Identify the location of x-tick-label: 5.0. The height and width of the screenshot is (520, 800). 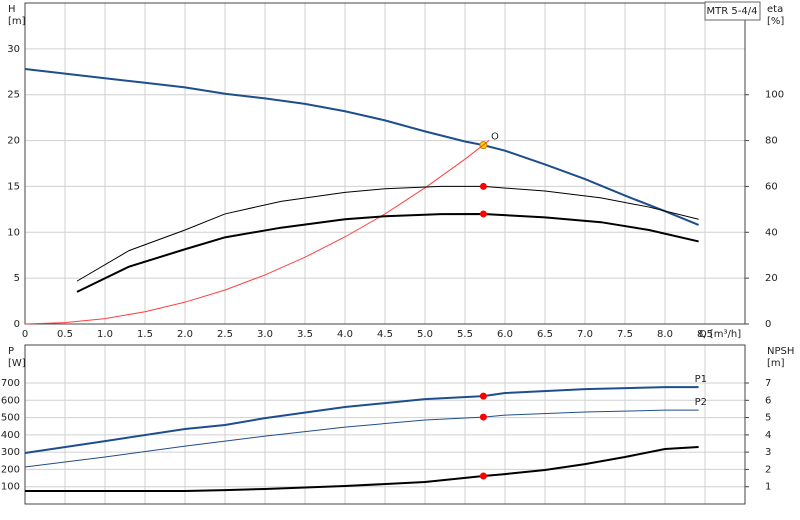
(425, 334).